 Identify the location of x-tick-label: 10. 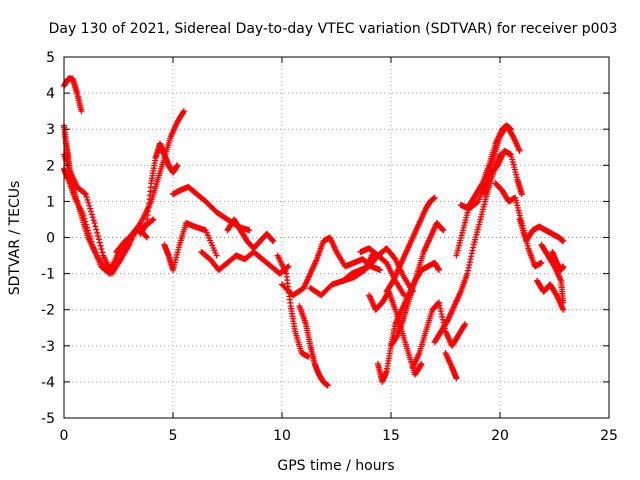
(282, 436).